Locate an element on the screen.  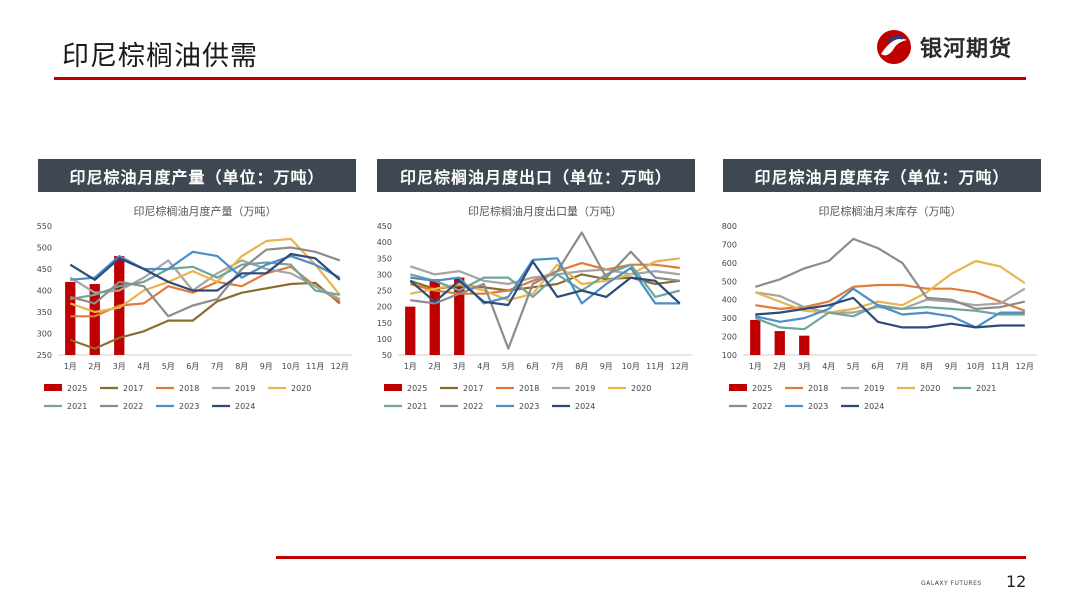
panel-header-stock: 印尼棕油月度库存（单位：万吨） is located at coordinates (882, 175).